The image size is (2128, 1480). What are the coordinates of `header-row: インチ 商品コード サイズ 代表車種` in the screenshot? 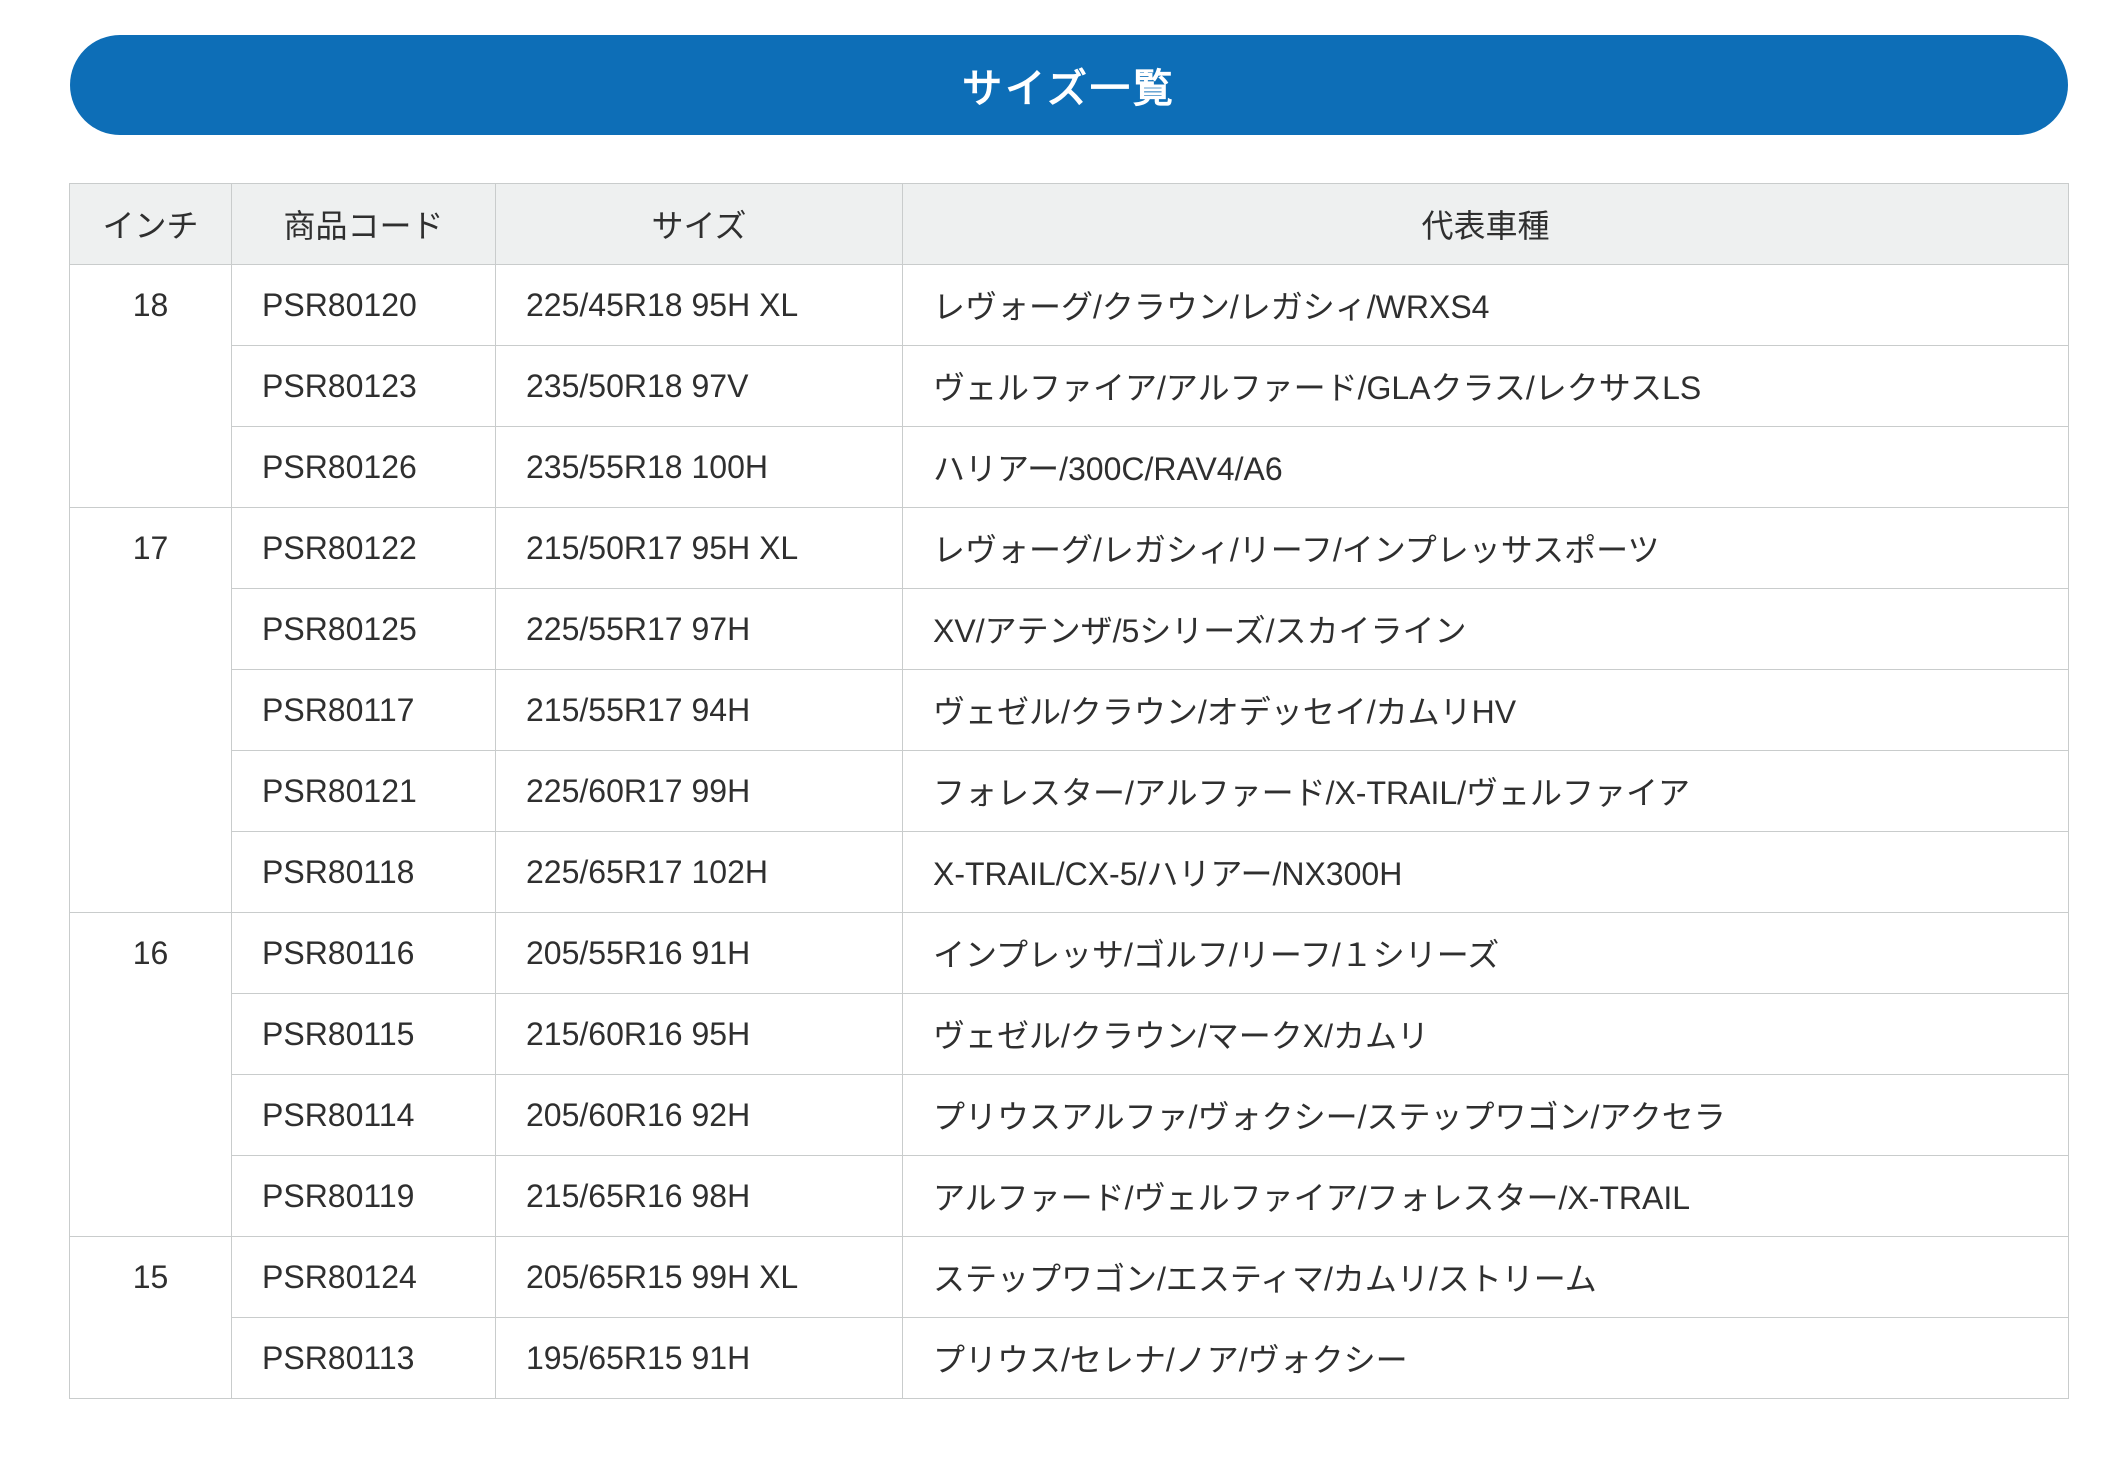 It's located at (1069, 224).